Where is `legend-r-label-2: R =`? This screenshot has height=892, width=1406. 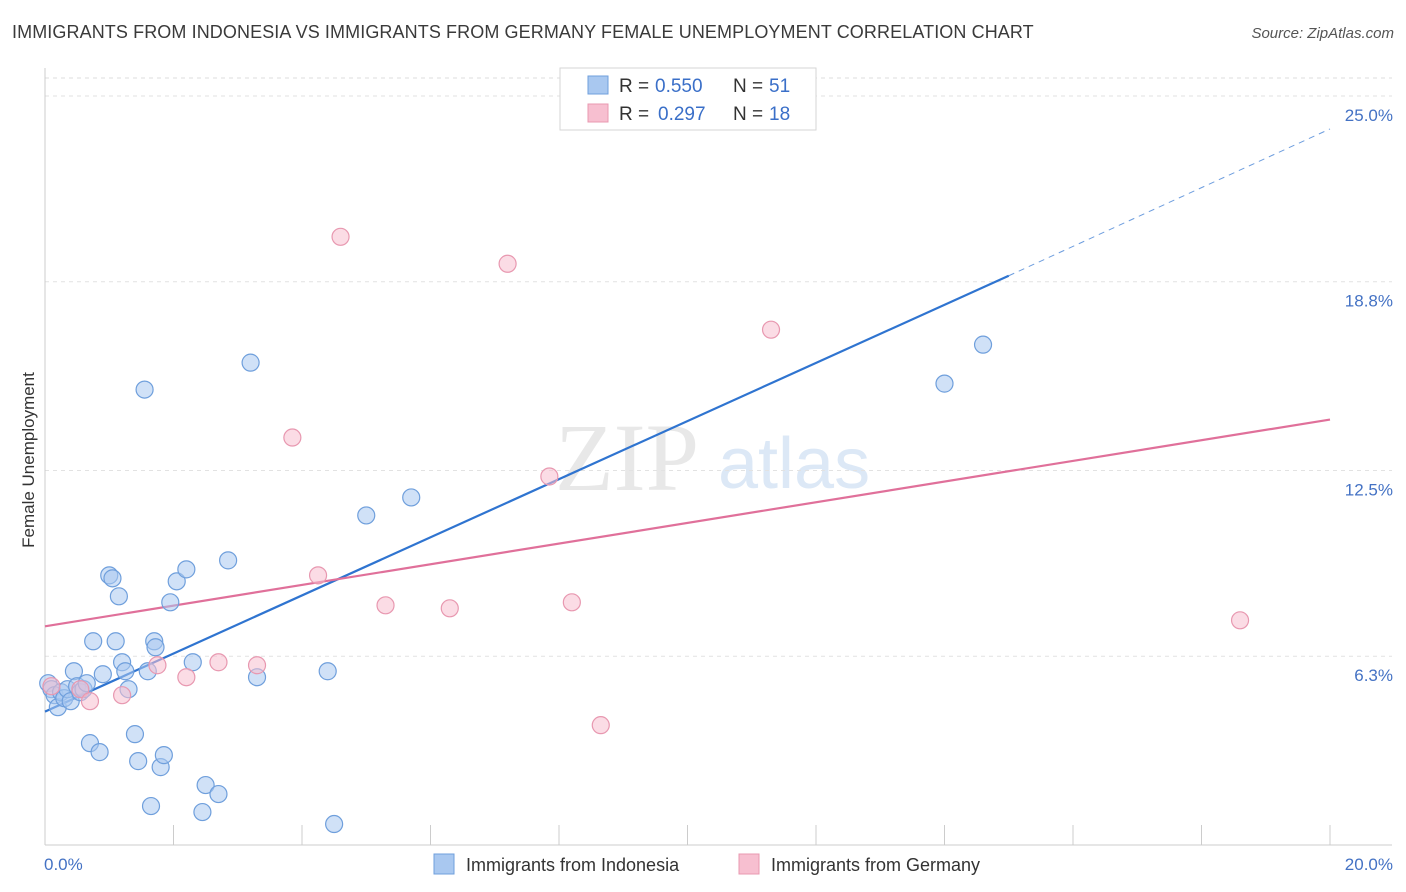
legend-r-label-2: R = is located at coordinates (634, 114).